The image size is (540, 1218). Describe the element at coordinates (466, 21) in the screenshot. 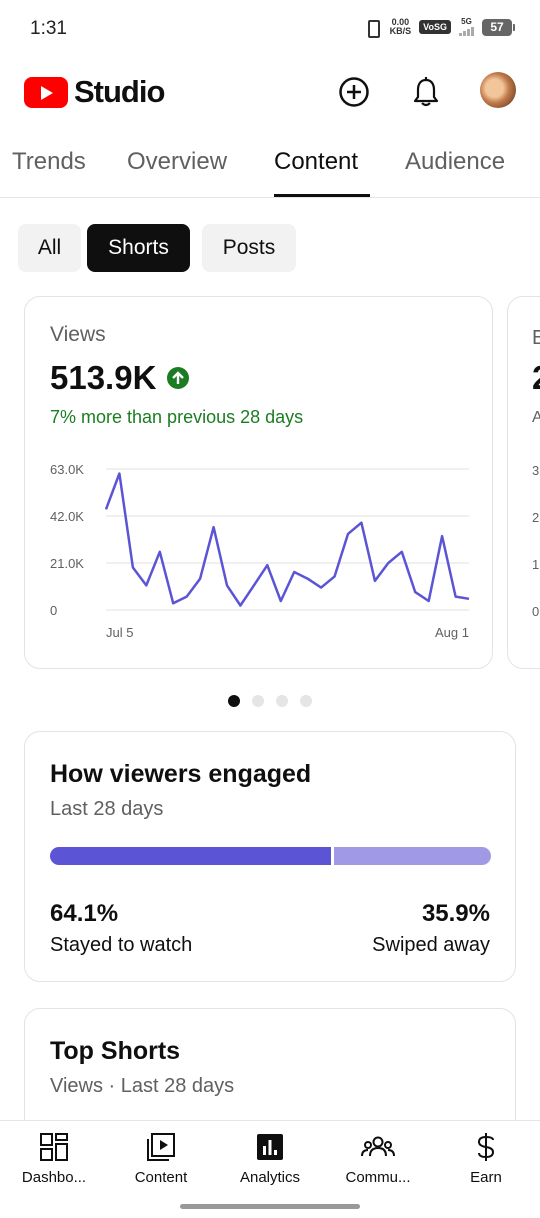

I see `signal-label: 5G` at that location.